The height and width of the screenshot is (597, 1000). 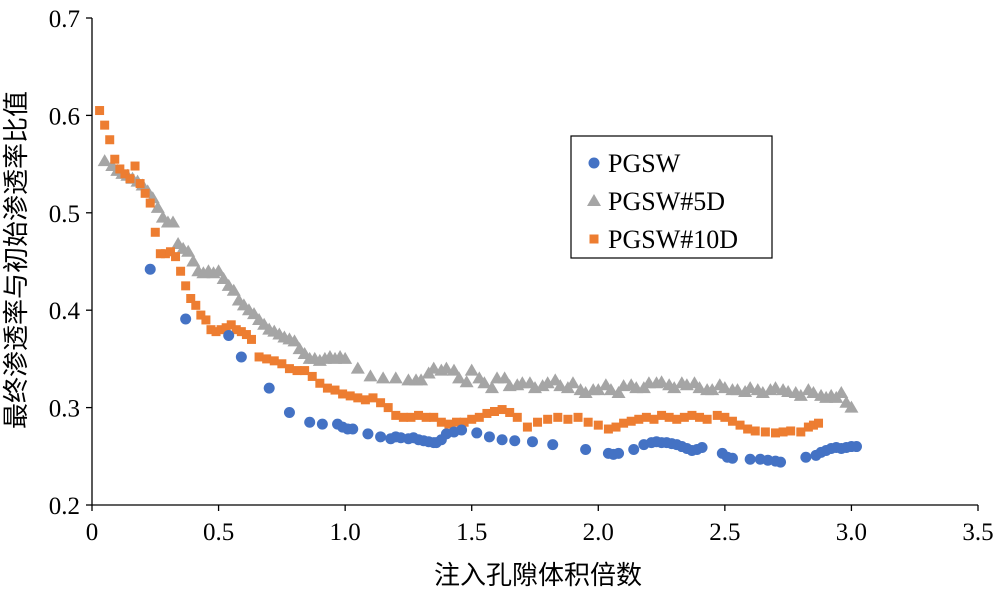 I want to click on y-tick-label: 0.3, so click(x=64, y=409).